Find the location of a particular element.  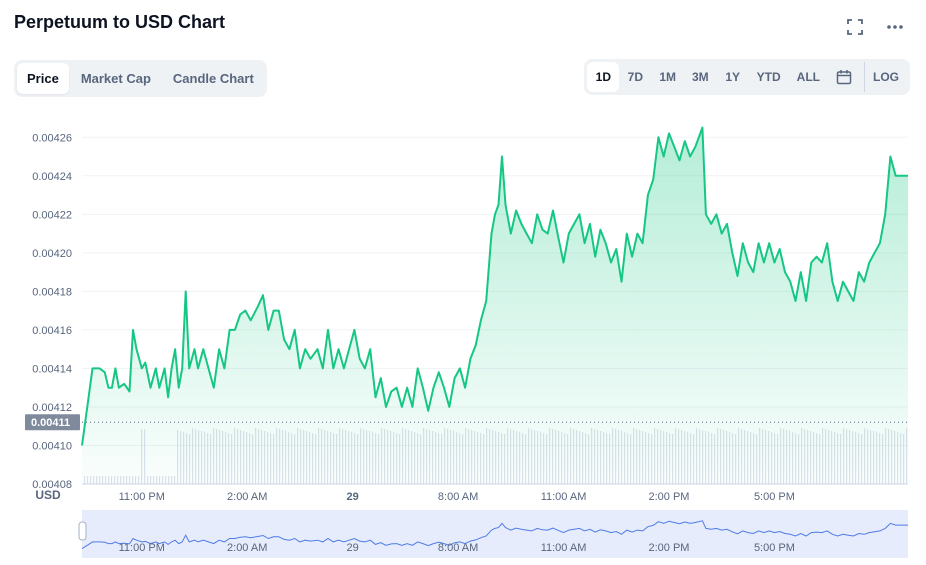

y-tick-label: 0.00408 is located at coordinates (52, 485).